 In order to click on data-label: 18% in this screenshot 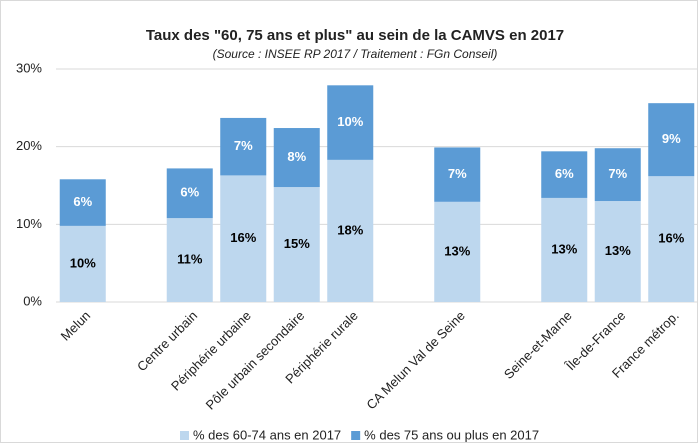, I will do `click(350, 229)`.